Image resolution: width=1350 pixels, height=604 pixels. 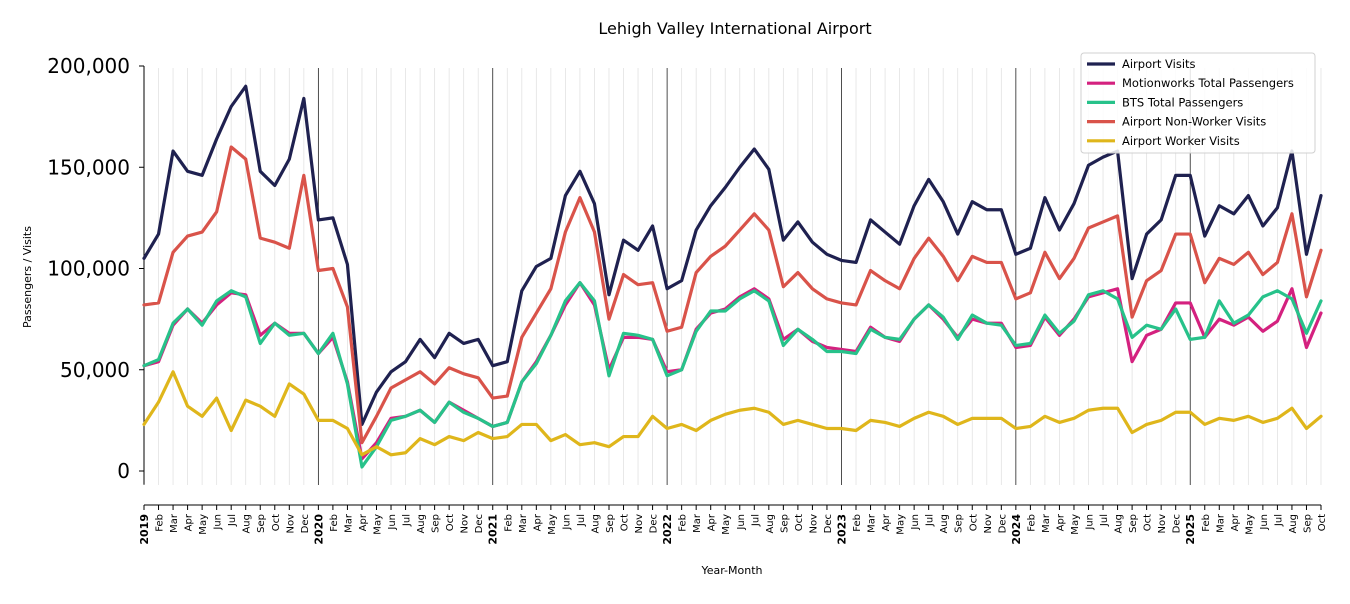 I want to click on chart-title: Lehigh Valley International Airport, so click(x=734, y=28).